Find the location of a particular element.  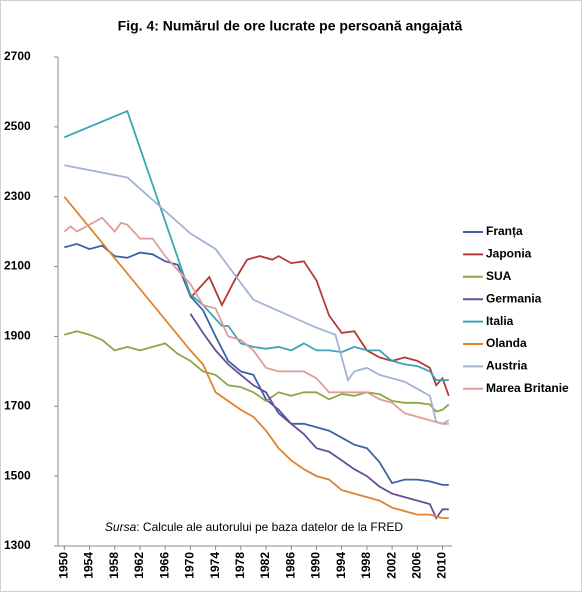

legend-label: Marea Britanie is located at coordinates (527, 388).